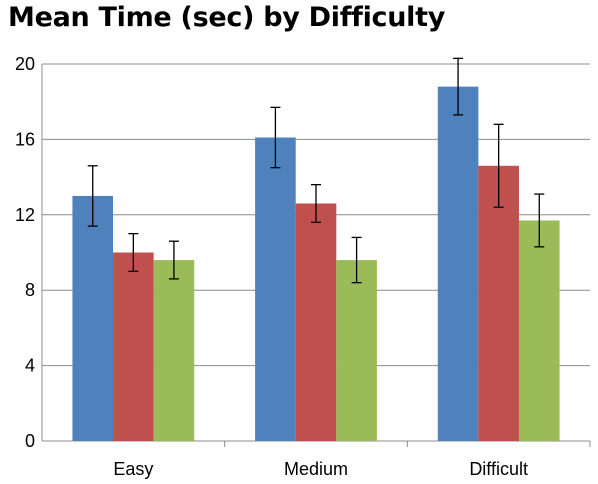  What do you see at coordinates (498, 469) in the screenshot?
I see `x-tick-label: Difficult` at bounding box center [498, 469].